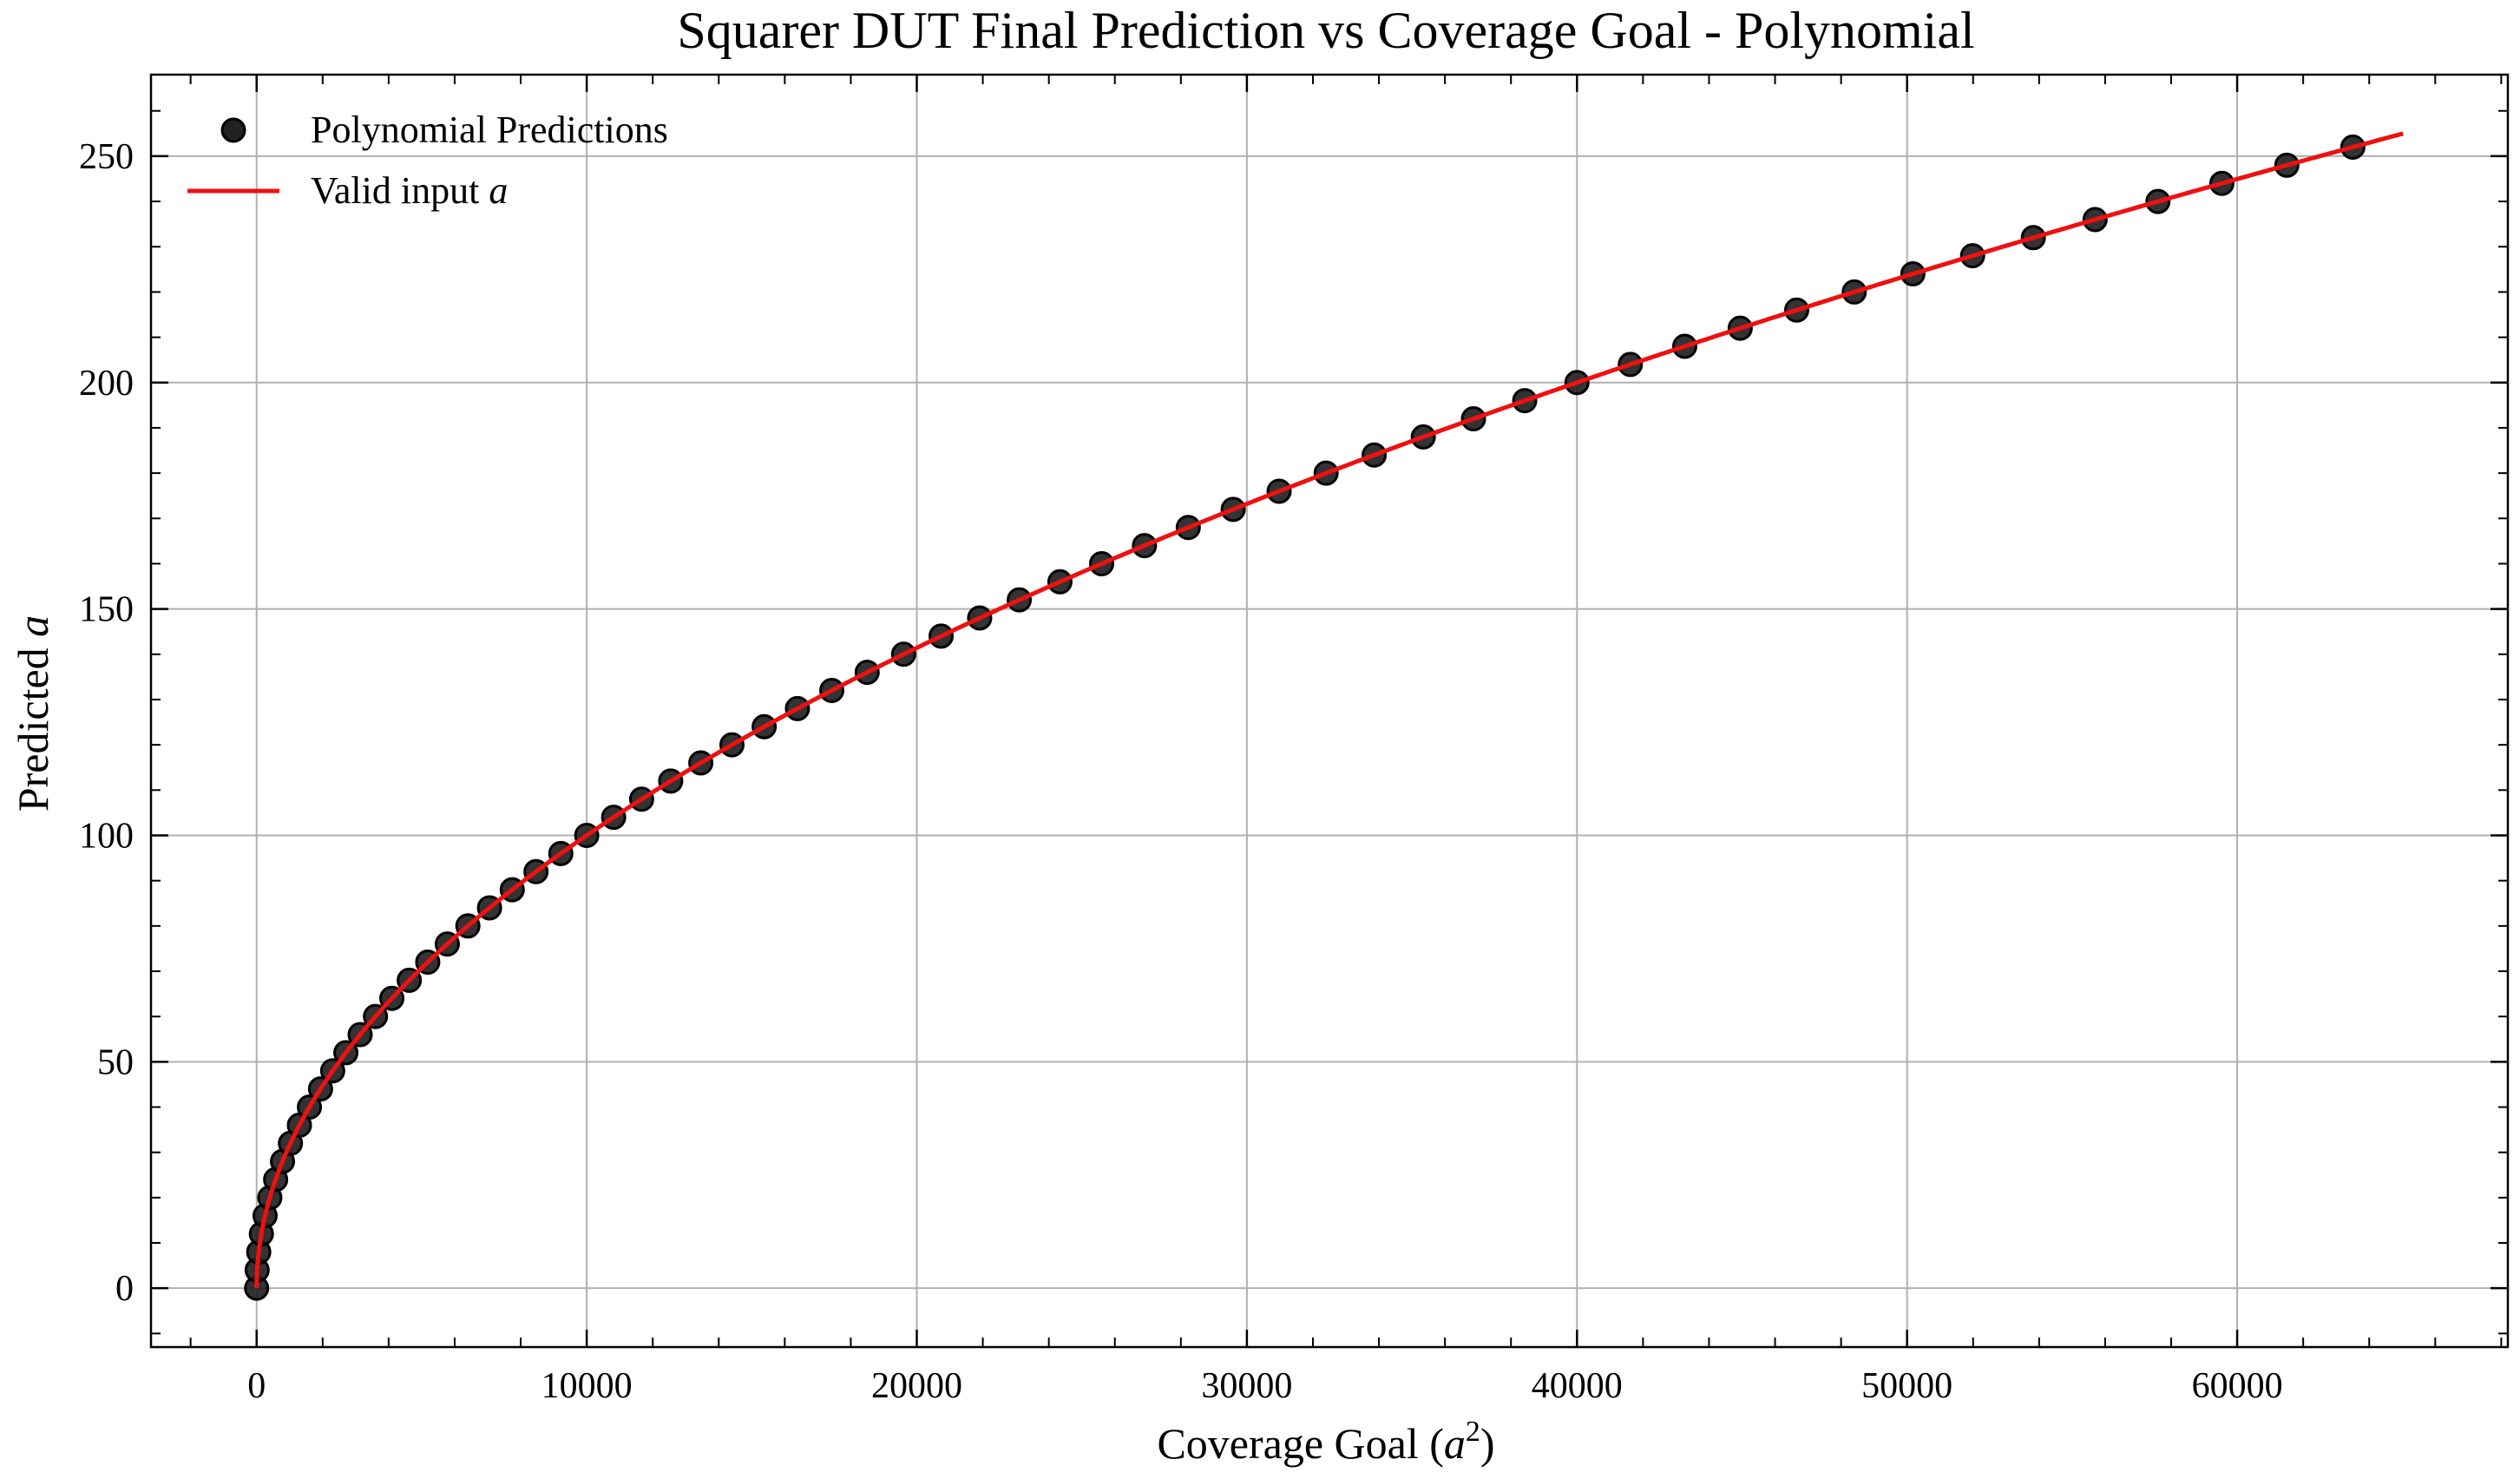  Describe the element at coordinates (33, 725) in the screenshot. I see `y-axis-label-prefix: Predicted` at that location.